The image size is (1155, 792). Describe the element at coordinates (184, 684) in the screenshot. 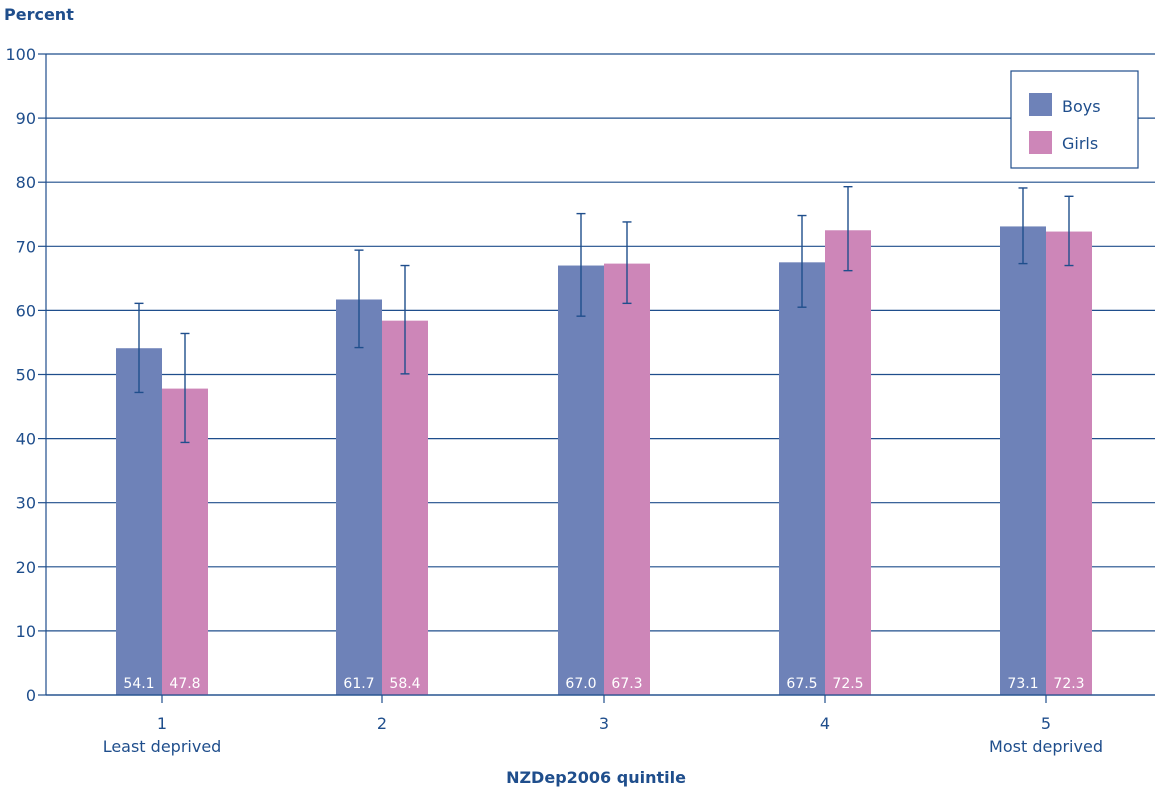

I see `value-label-girls-1: 47.8` at that location.